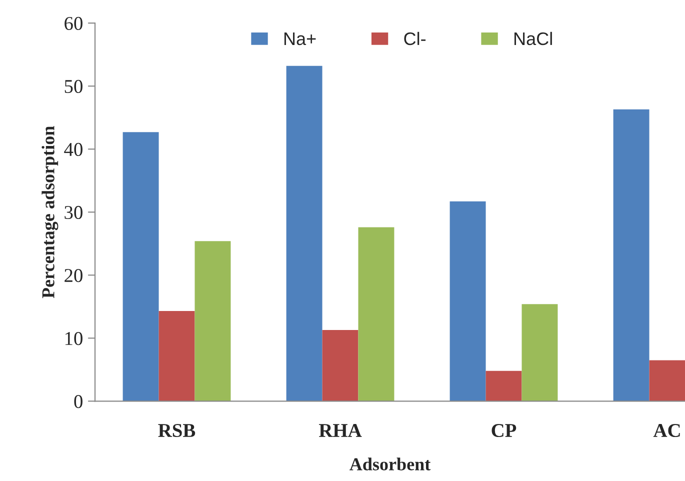 This screenshot has height=481, width=685. What do you see at coordinates (73, 213) in the screenshot?
I see `y-tick-label: 30` at bounding box center [73, 213].